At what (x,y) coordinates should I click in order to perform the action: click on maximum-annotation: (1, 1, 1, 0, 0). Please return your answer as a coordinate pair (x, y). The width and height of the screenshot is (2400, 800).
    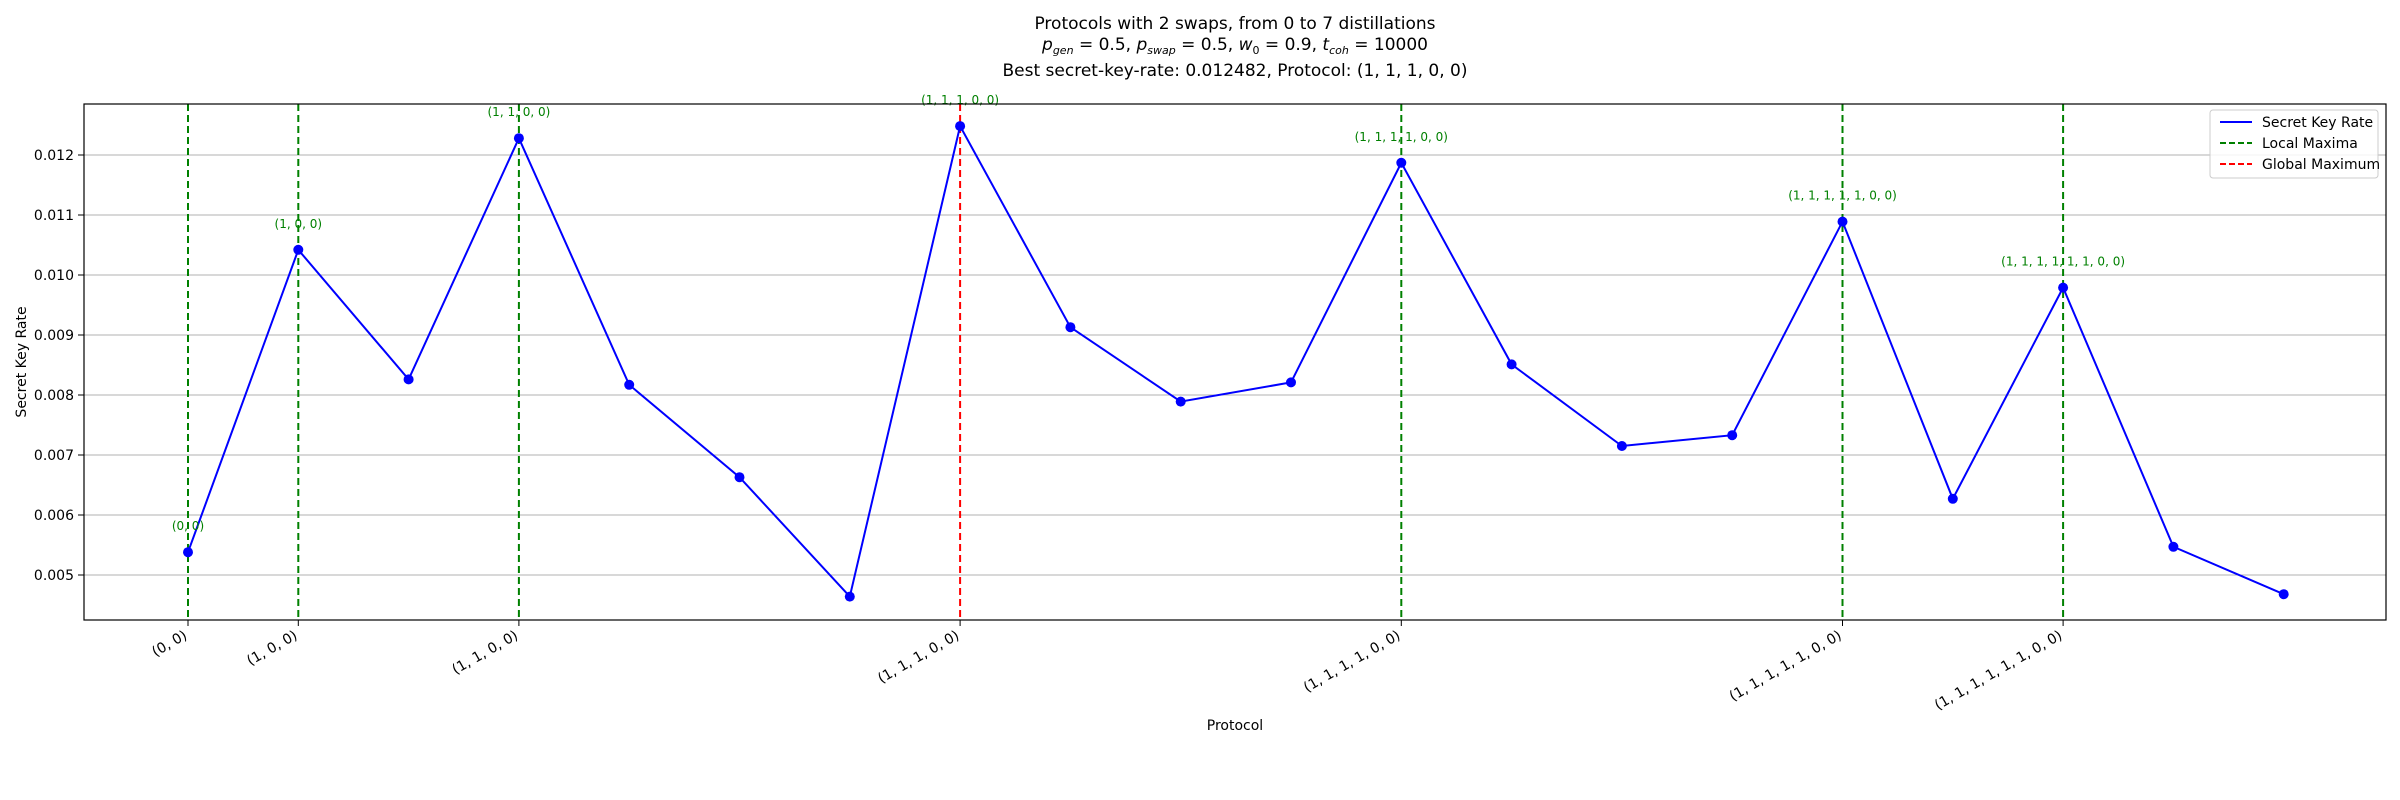
    Looking at the image, I should click on (960, 100).